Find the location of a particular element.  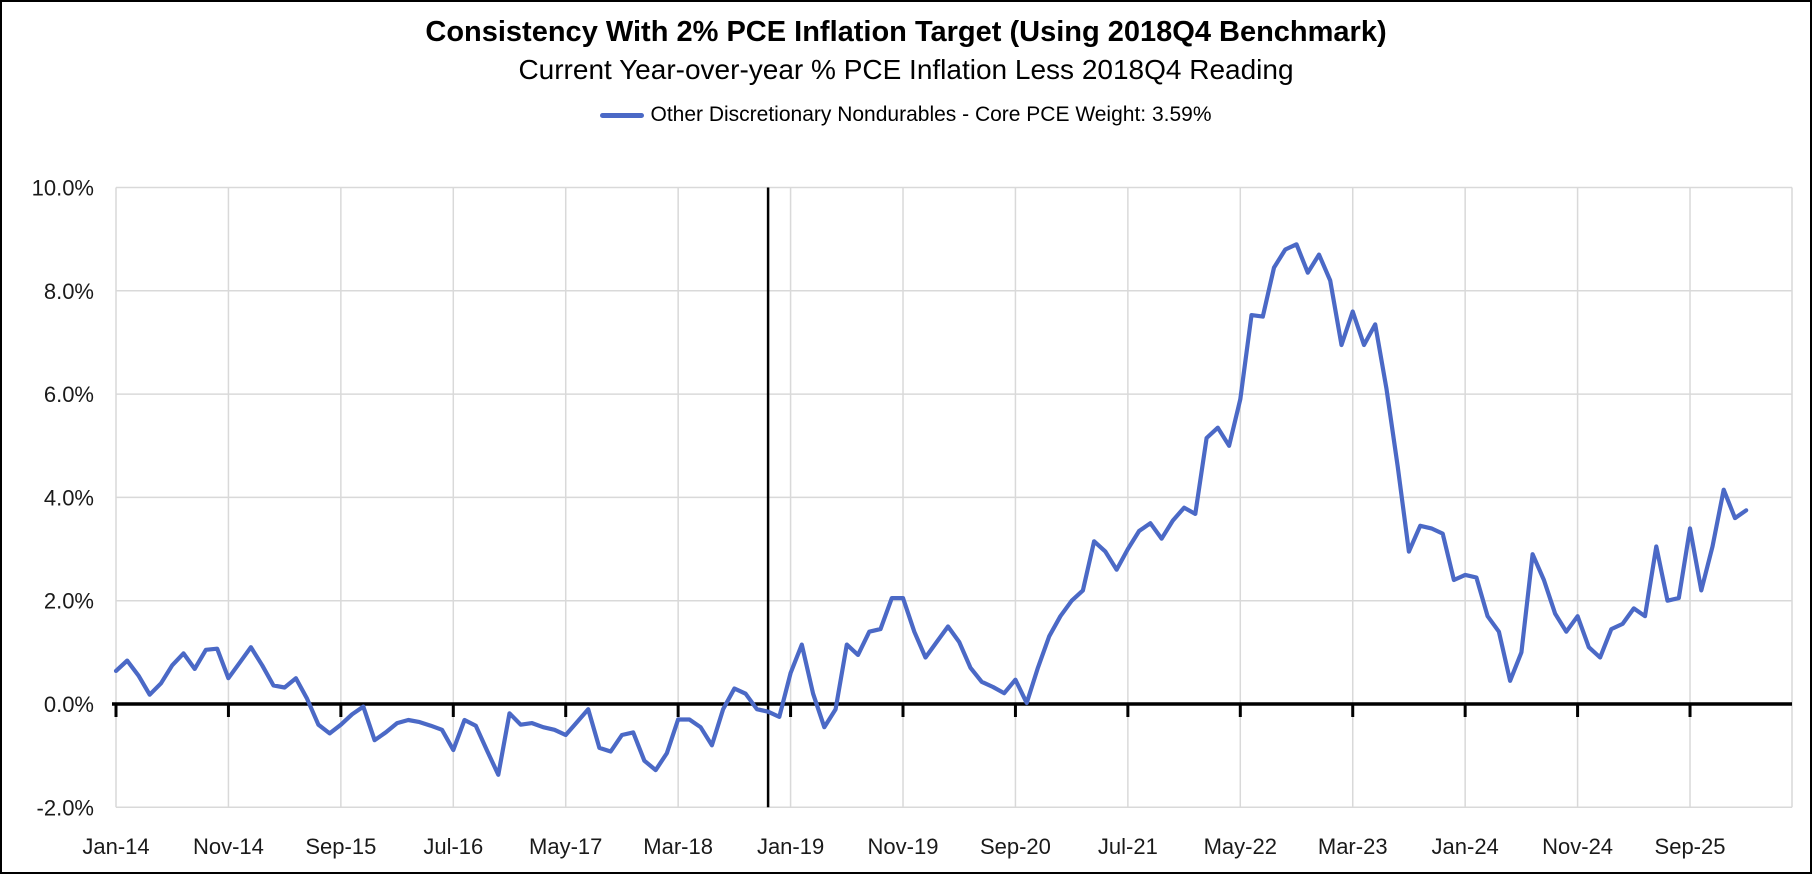

y-tick-label: 8.0% is located at coordinates (69, 291).